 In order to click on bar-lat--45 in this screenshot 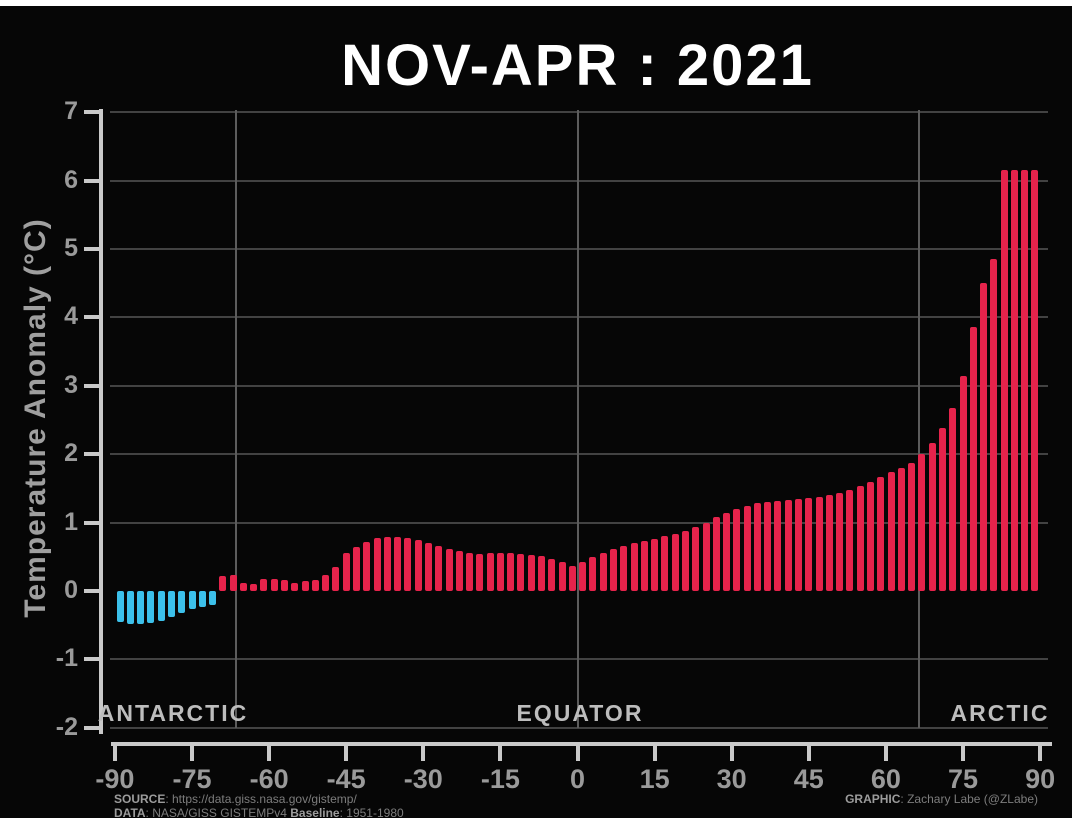, I will do `click(346, 572)`.